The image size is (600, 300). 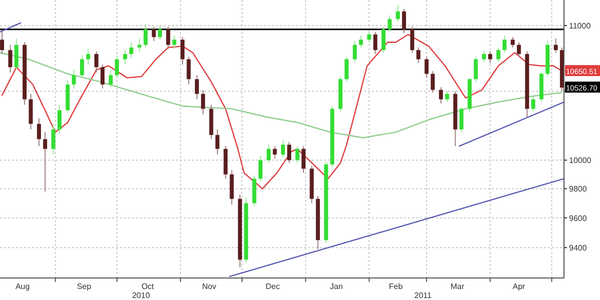 I want to click on x-tick-label: Feb, so click(x=396, y=286).